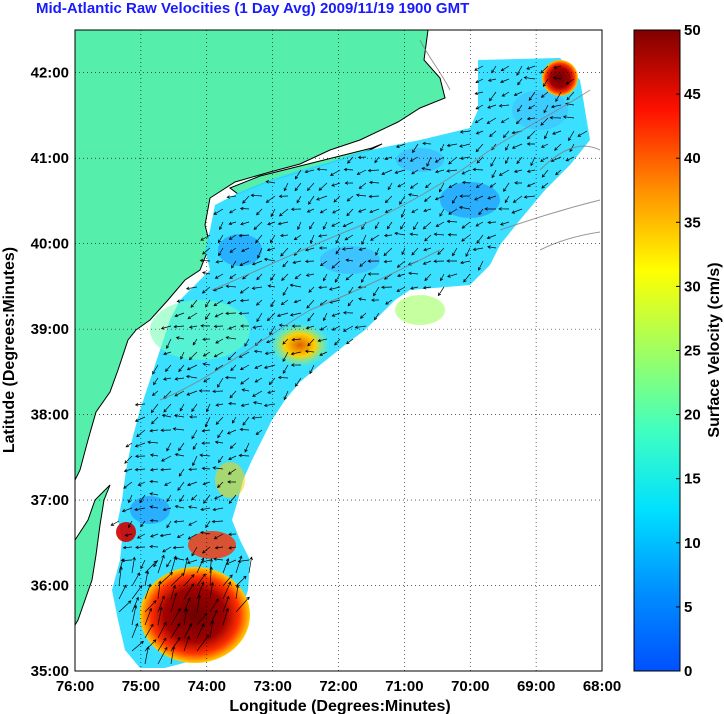 Image resolution: width=724 pixels, height=714 pixels. Describe the element at coordinates (75, 686) in the screenshot. I see `lon-tick-label: 76:00` at that location.